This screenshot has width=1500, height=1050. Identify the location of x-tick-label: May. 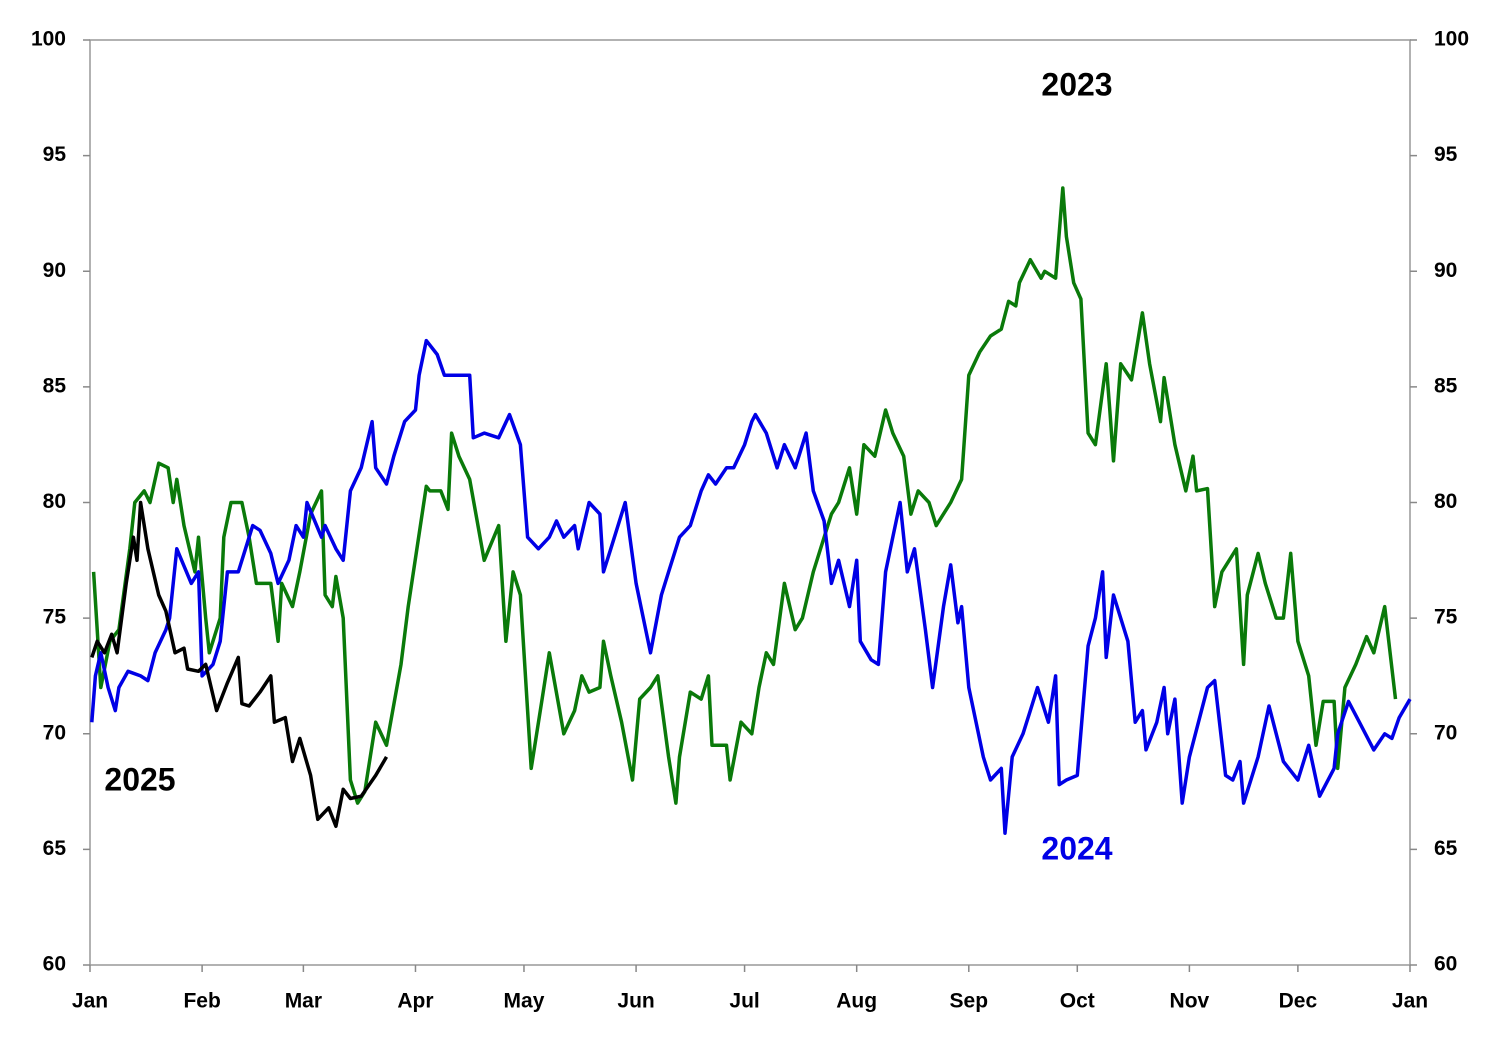
(524, 1001).